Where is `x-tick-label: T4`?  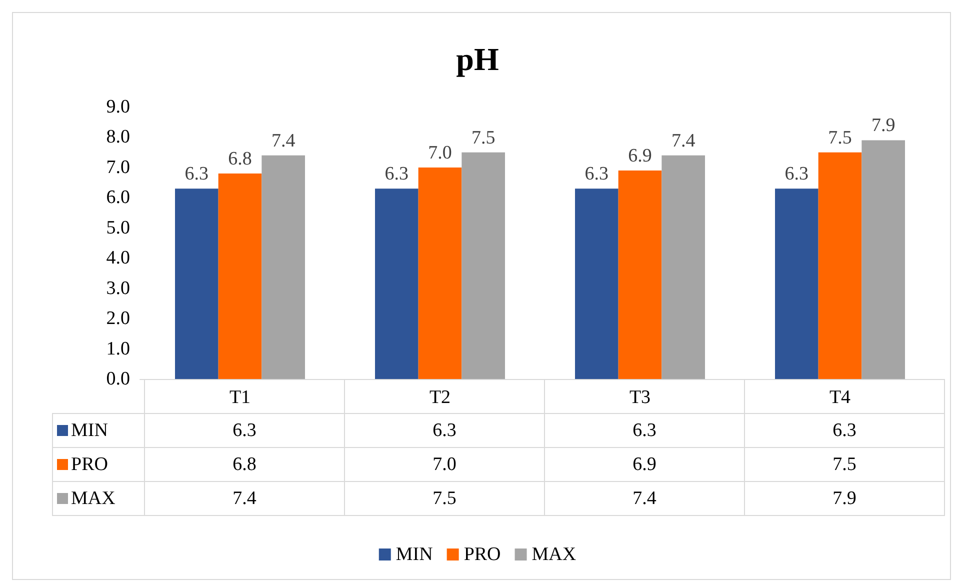 x-tick-label: T4 is located at coordinates (840, 397).